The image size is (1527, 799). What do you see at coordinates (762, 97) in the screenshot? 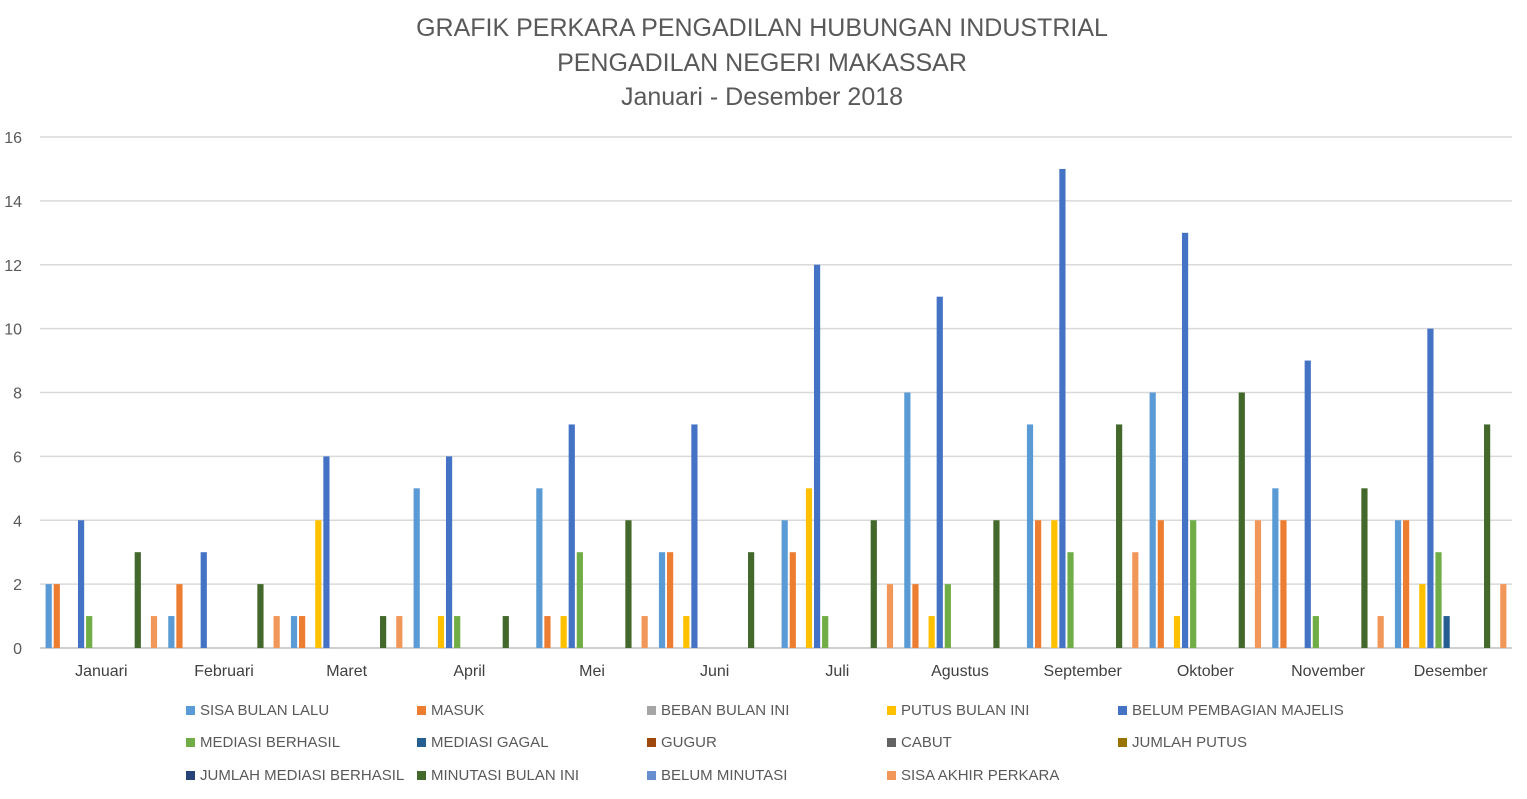
I see `chart-title-line-3: Januari - Desember 2018` at bounding box center [762, 97].